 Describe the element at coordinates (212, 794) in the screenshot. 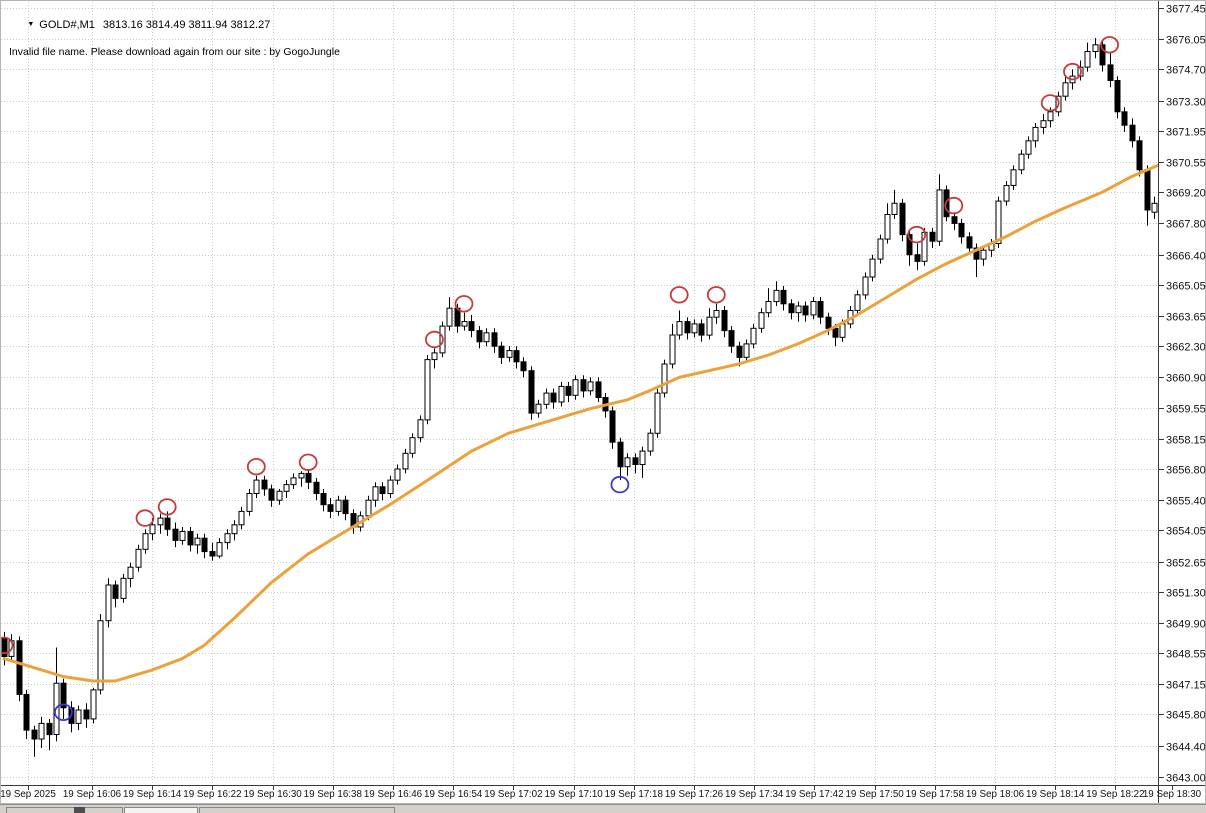

I see `time-axis-label: 19 Sep 16:22` at that location.